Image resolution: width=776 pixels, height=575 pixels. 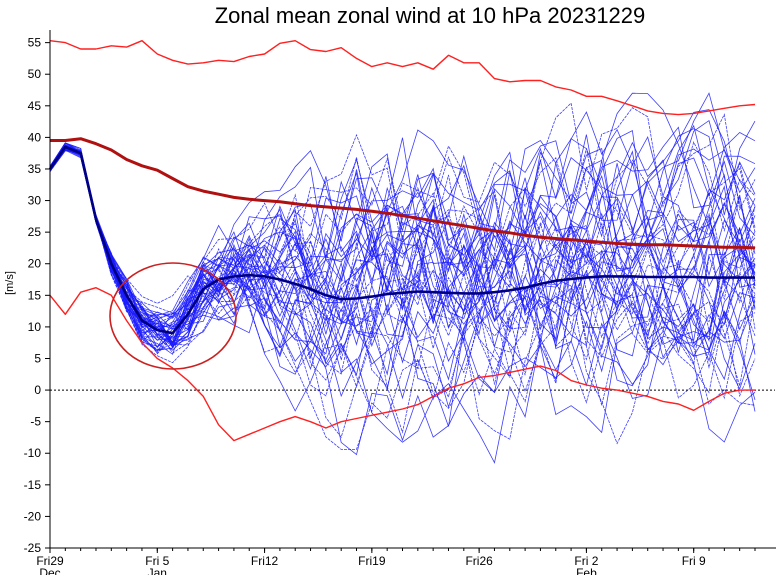 What do you see at coordinates (35, 264) in the screenshot?
I see `y-tick-label: 20` at bounding box center [35, 264].